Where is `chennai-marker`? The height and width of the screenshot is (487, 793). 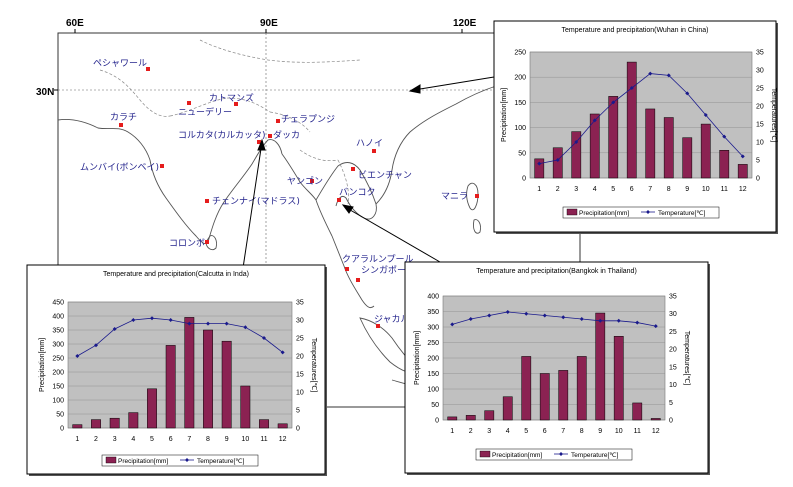 chennai-marker is located at coordinates (207, 201).